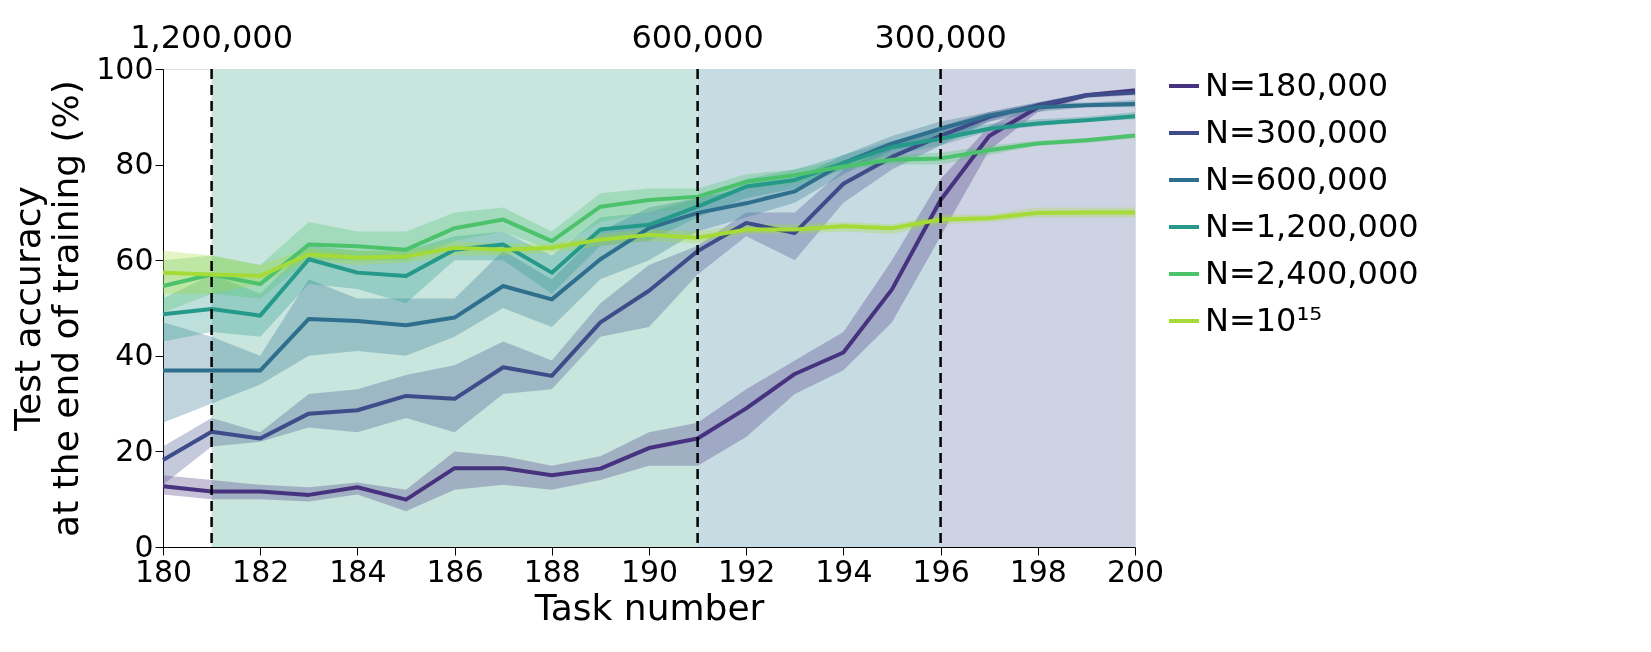  I want to click on x-tick-label: 194, so click(844, 571).